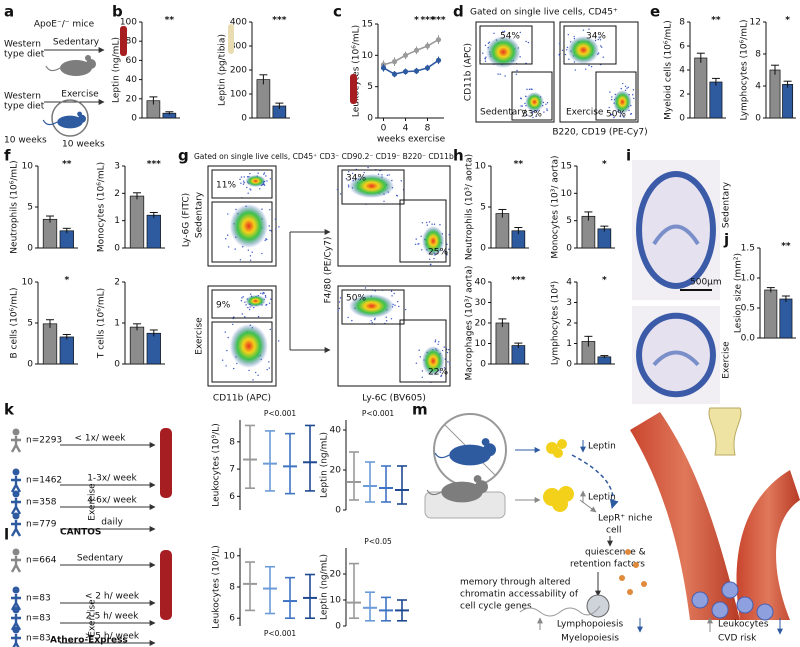 The width and height of the screenshot is (800, 647). What do you see at coordinates (367, 25) in the screenshot?
I see `y-tick-label: 15` at bounding box center [367, 25].